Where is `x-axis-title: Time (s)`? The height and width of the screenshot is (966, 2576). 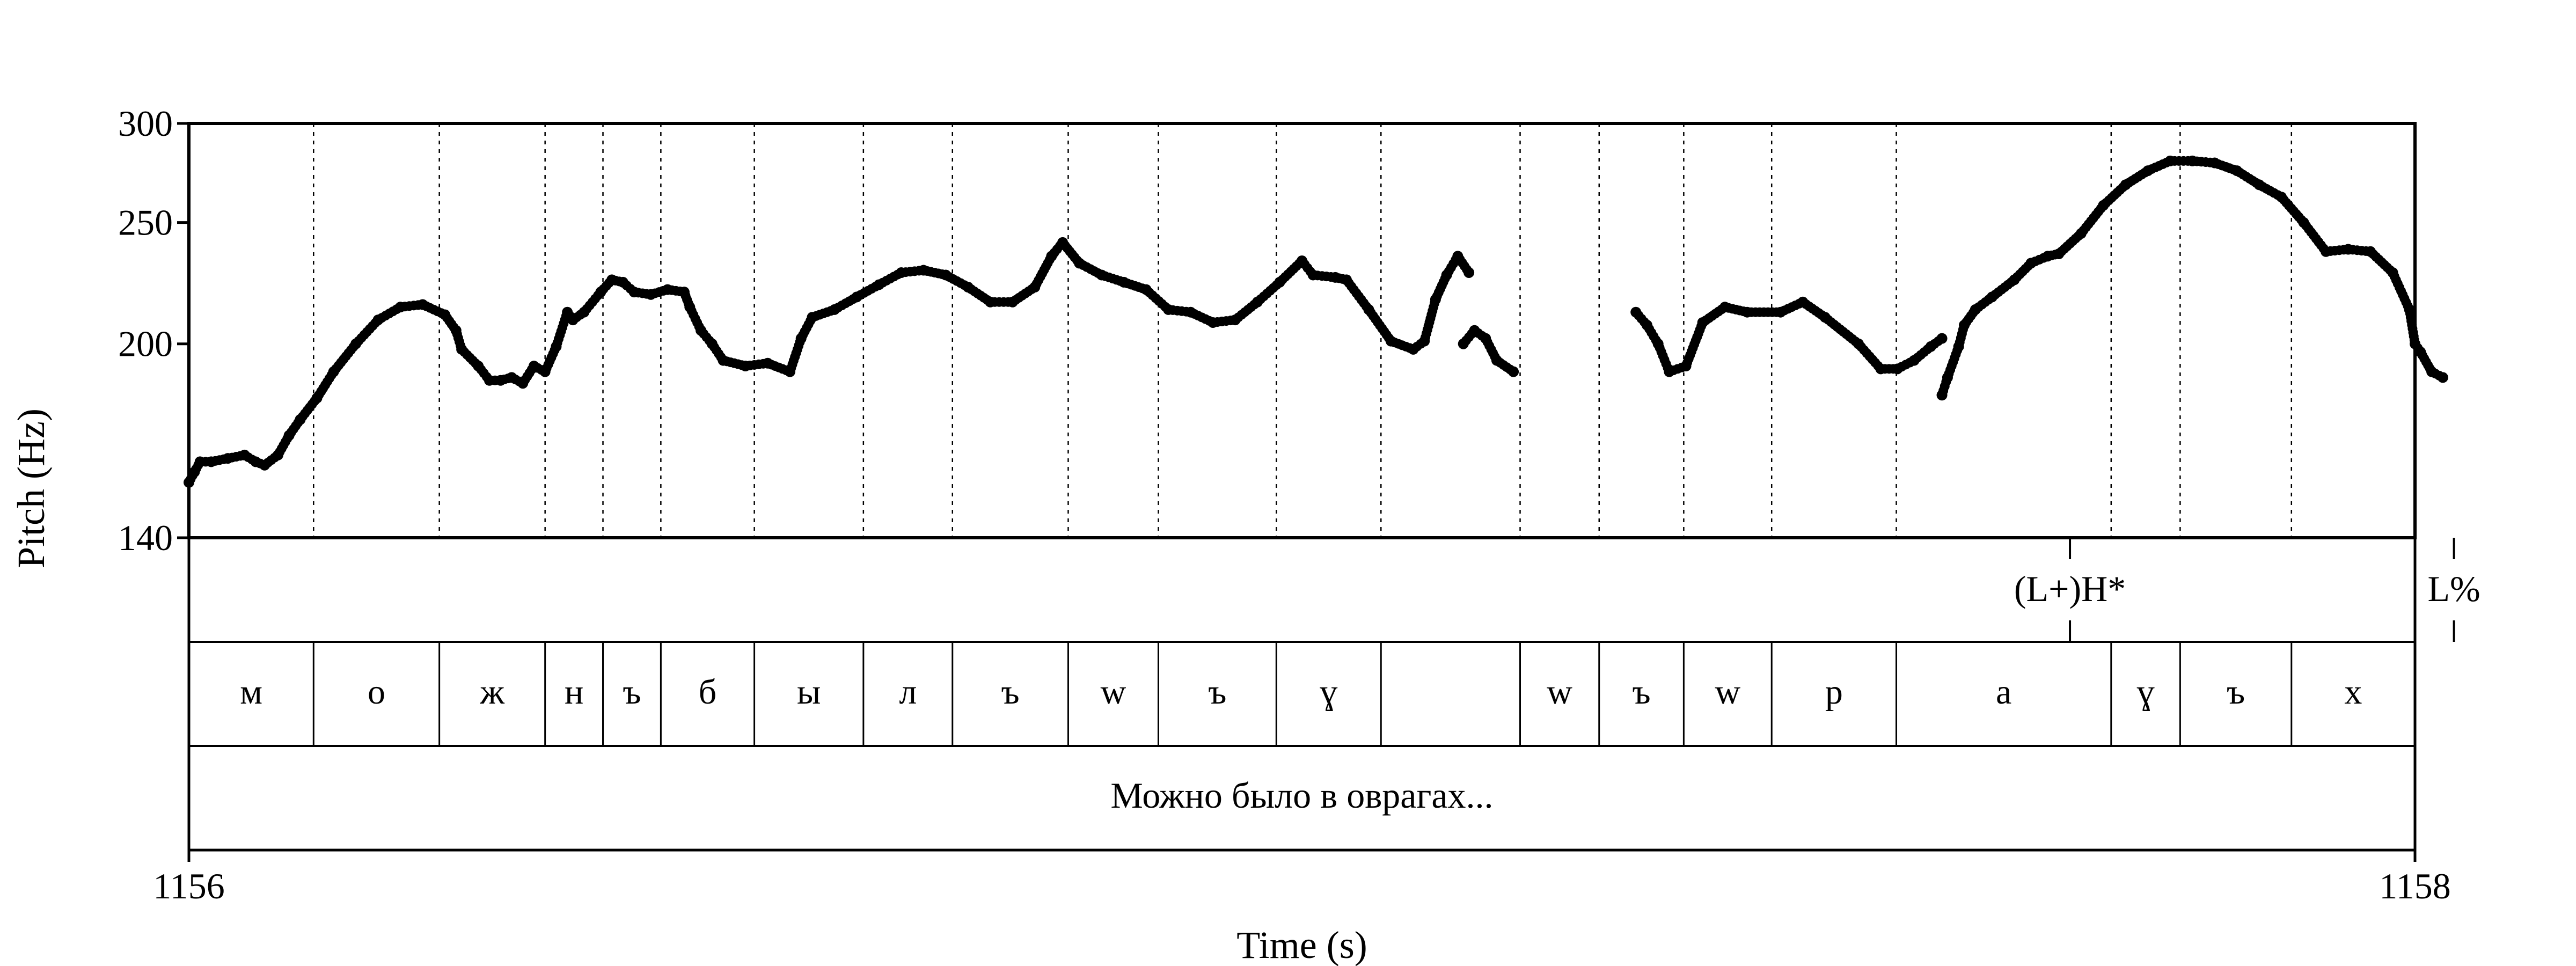 x-axis-title: Time (s) is located at coordinates (1301, 945).